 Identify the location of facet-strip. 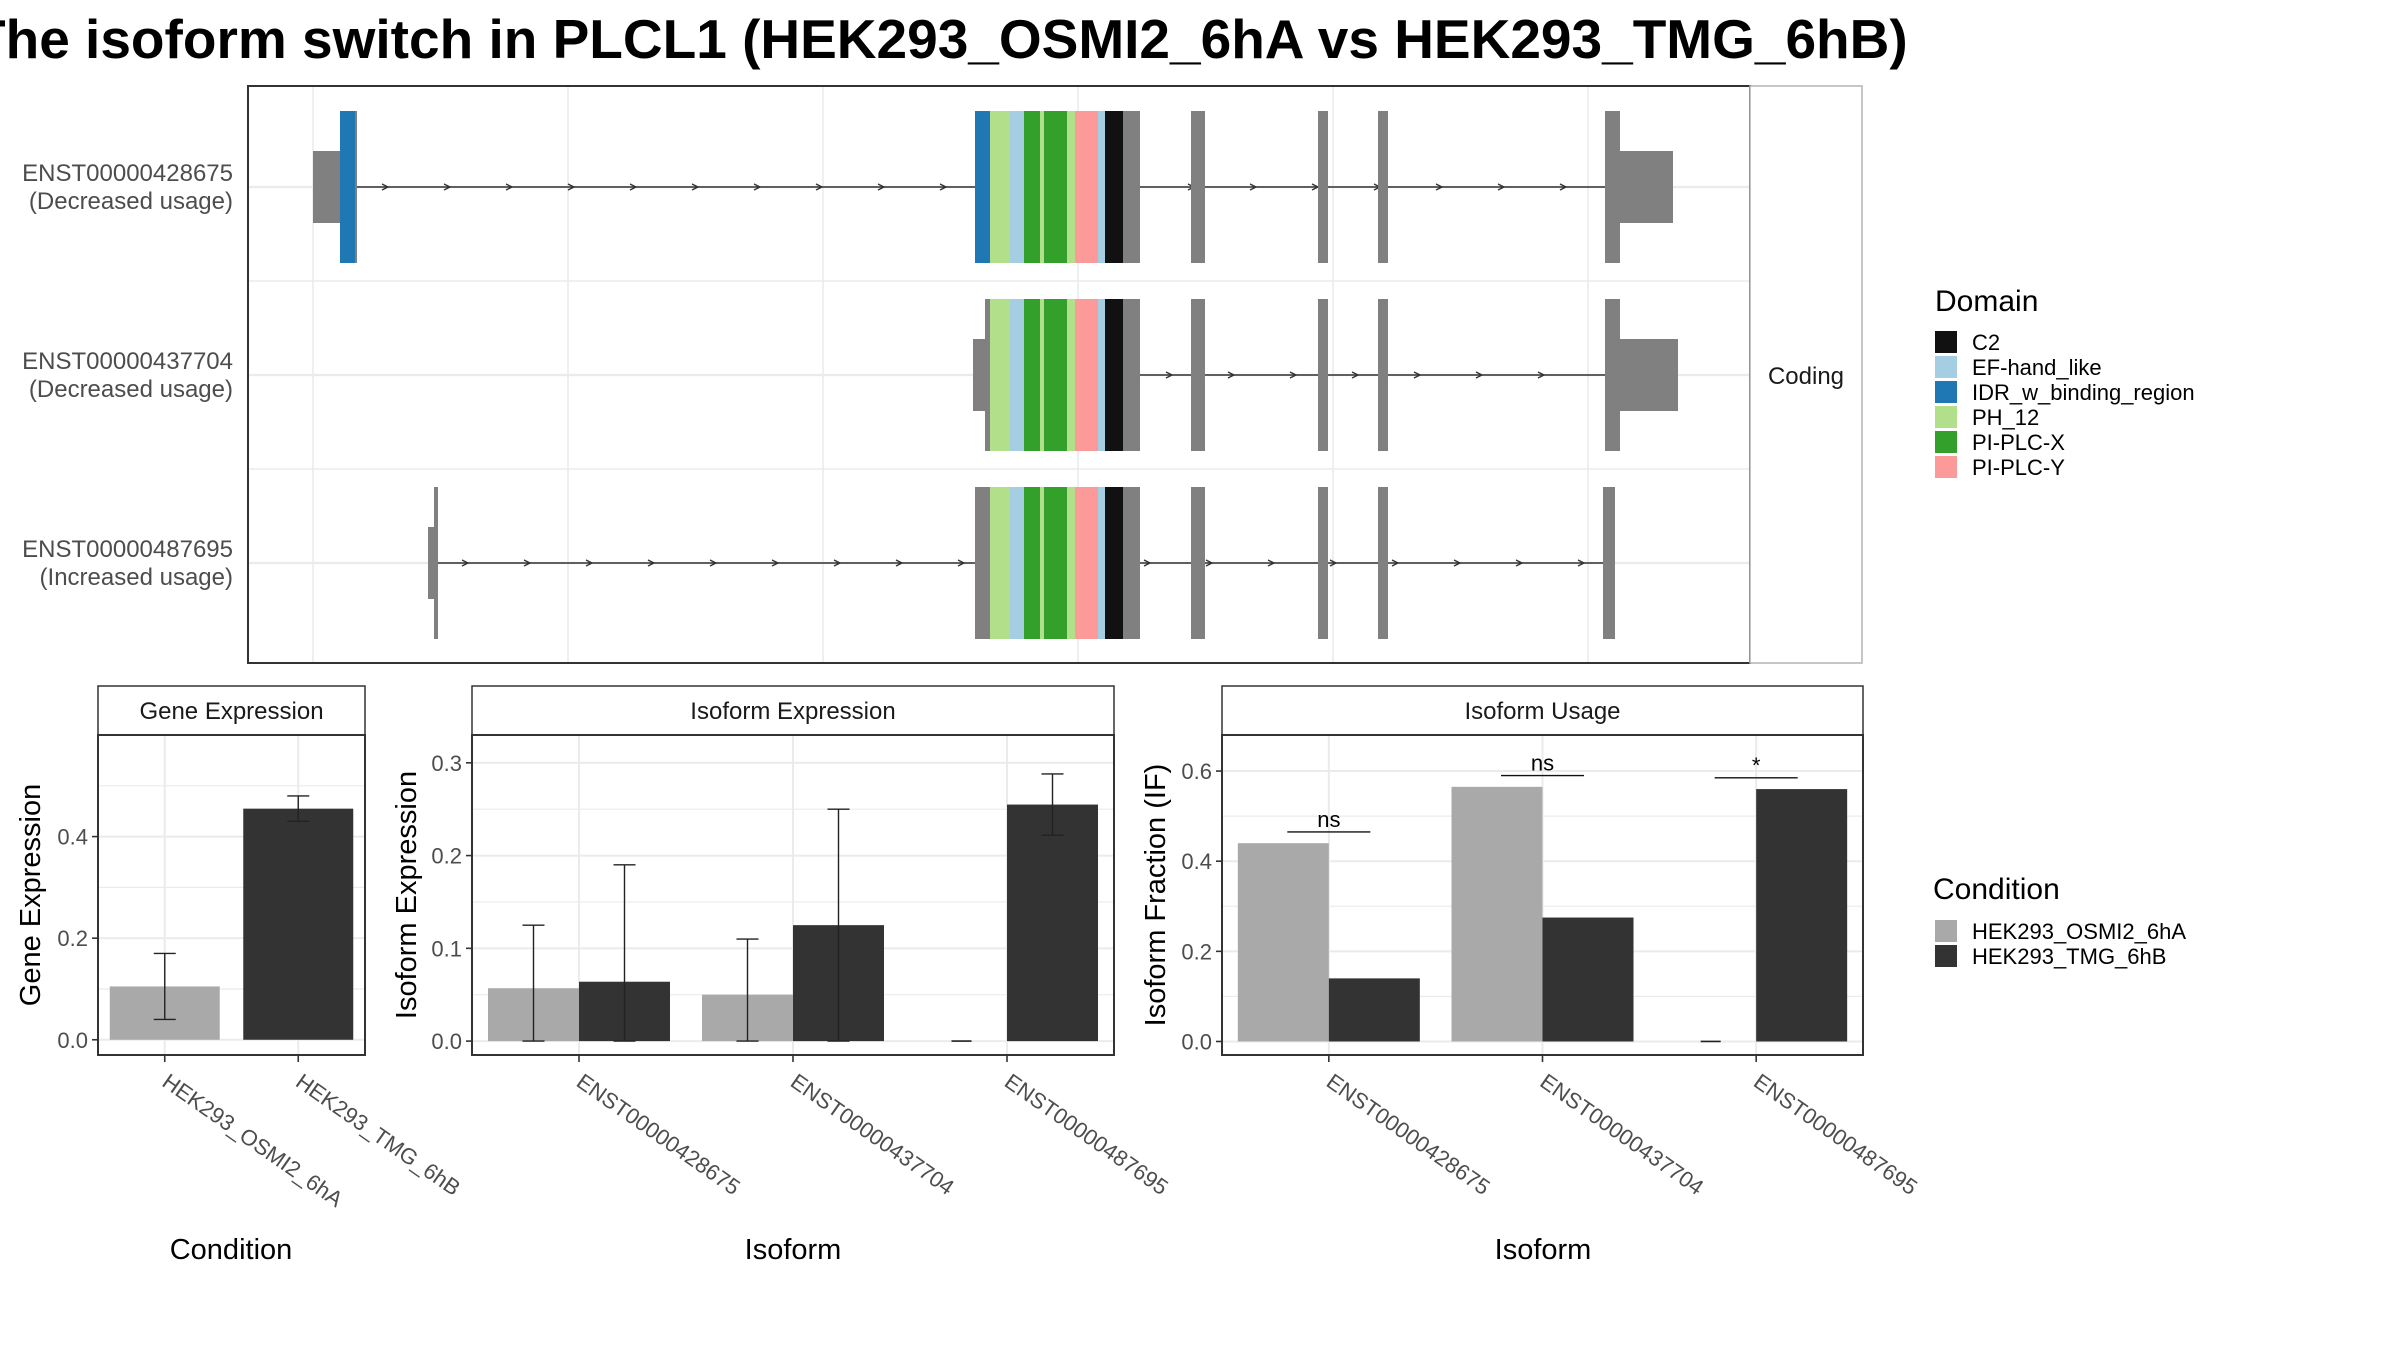
(1806, 374).